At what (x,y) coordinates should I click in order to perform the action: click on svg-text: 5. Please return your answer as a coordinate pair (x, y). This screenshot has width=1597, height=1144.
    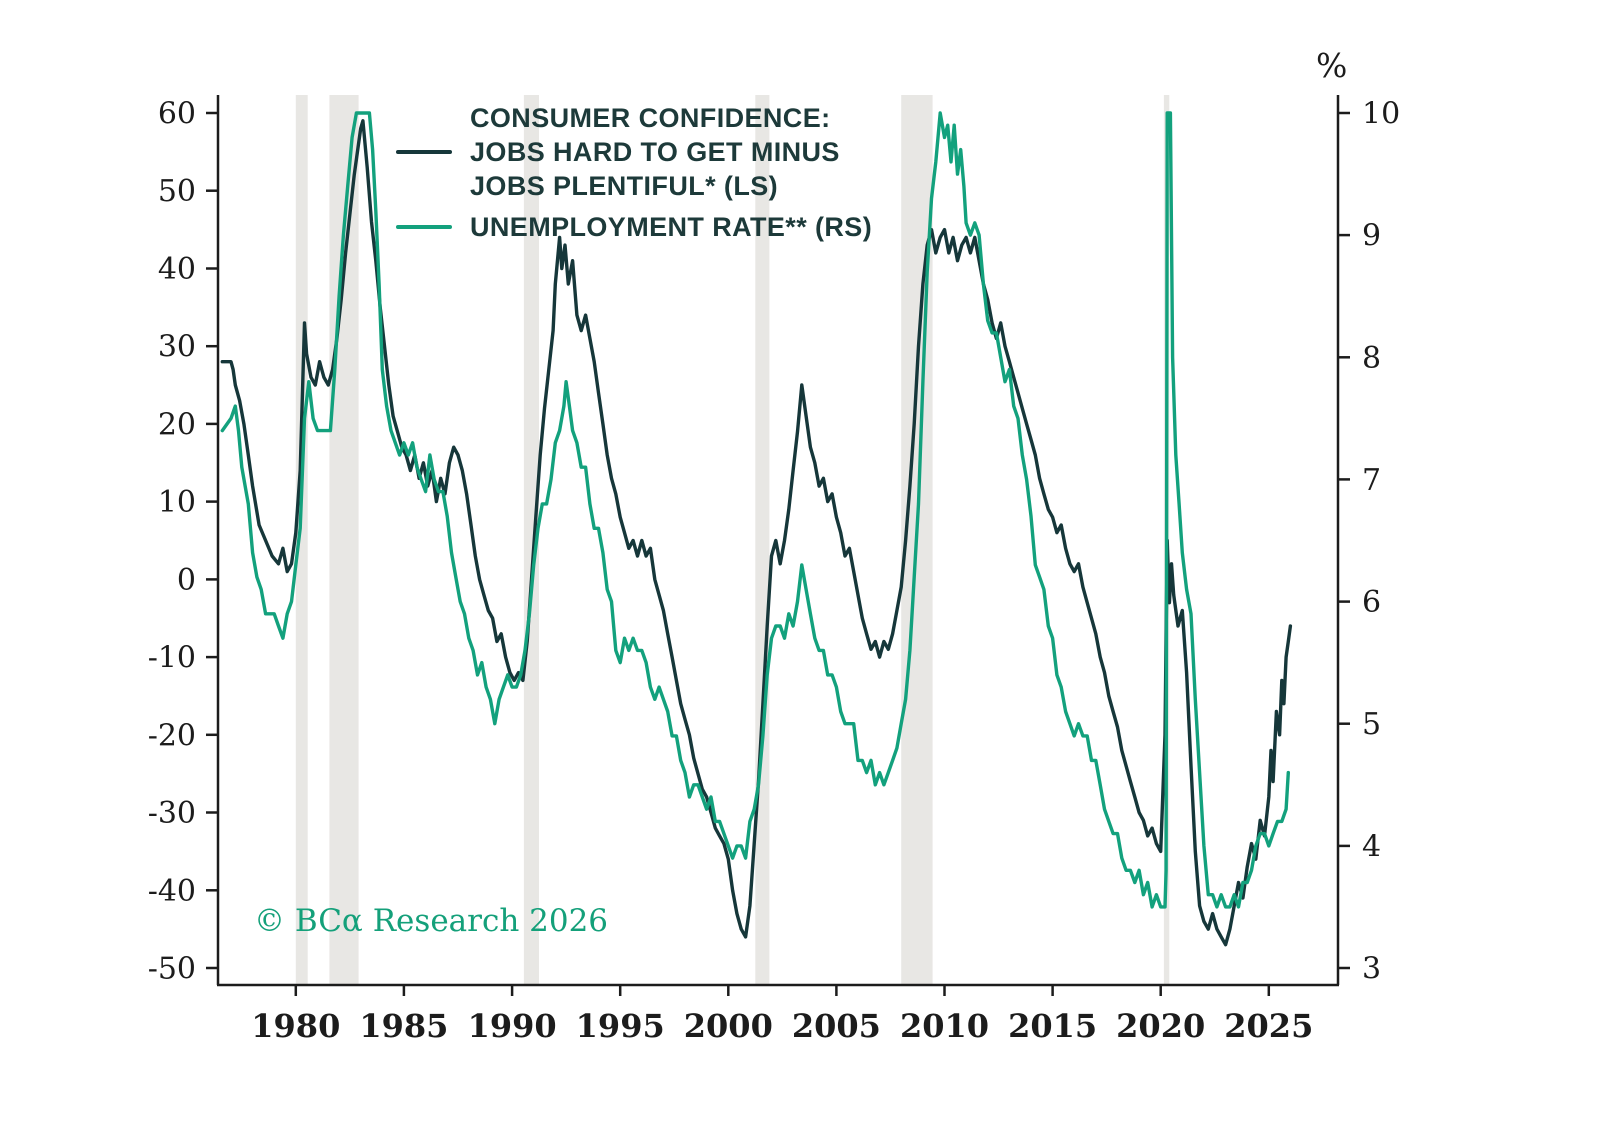
    Looking at the image, I should click on (1371, 724).